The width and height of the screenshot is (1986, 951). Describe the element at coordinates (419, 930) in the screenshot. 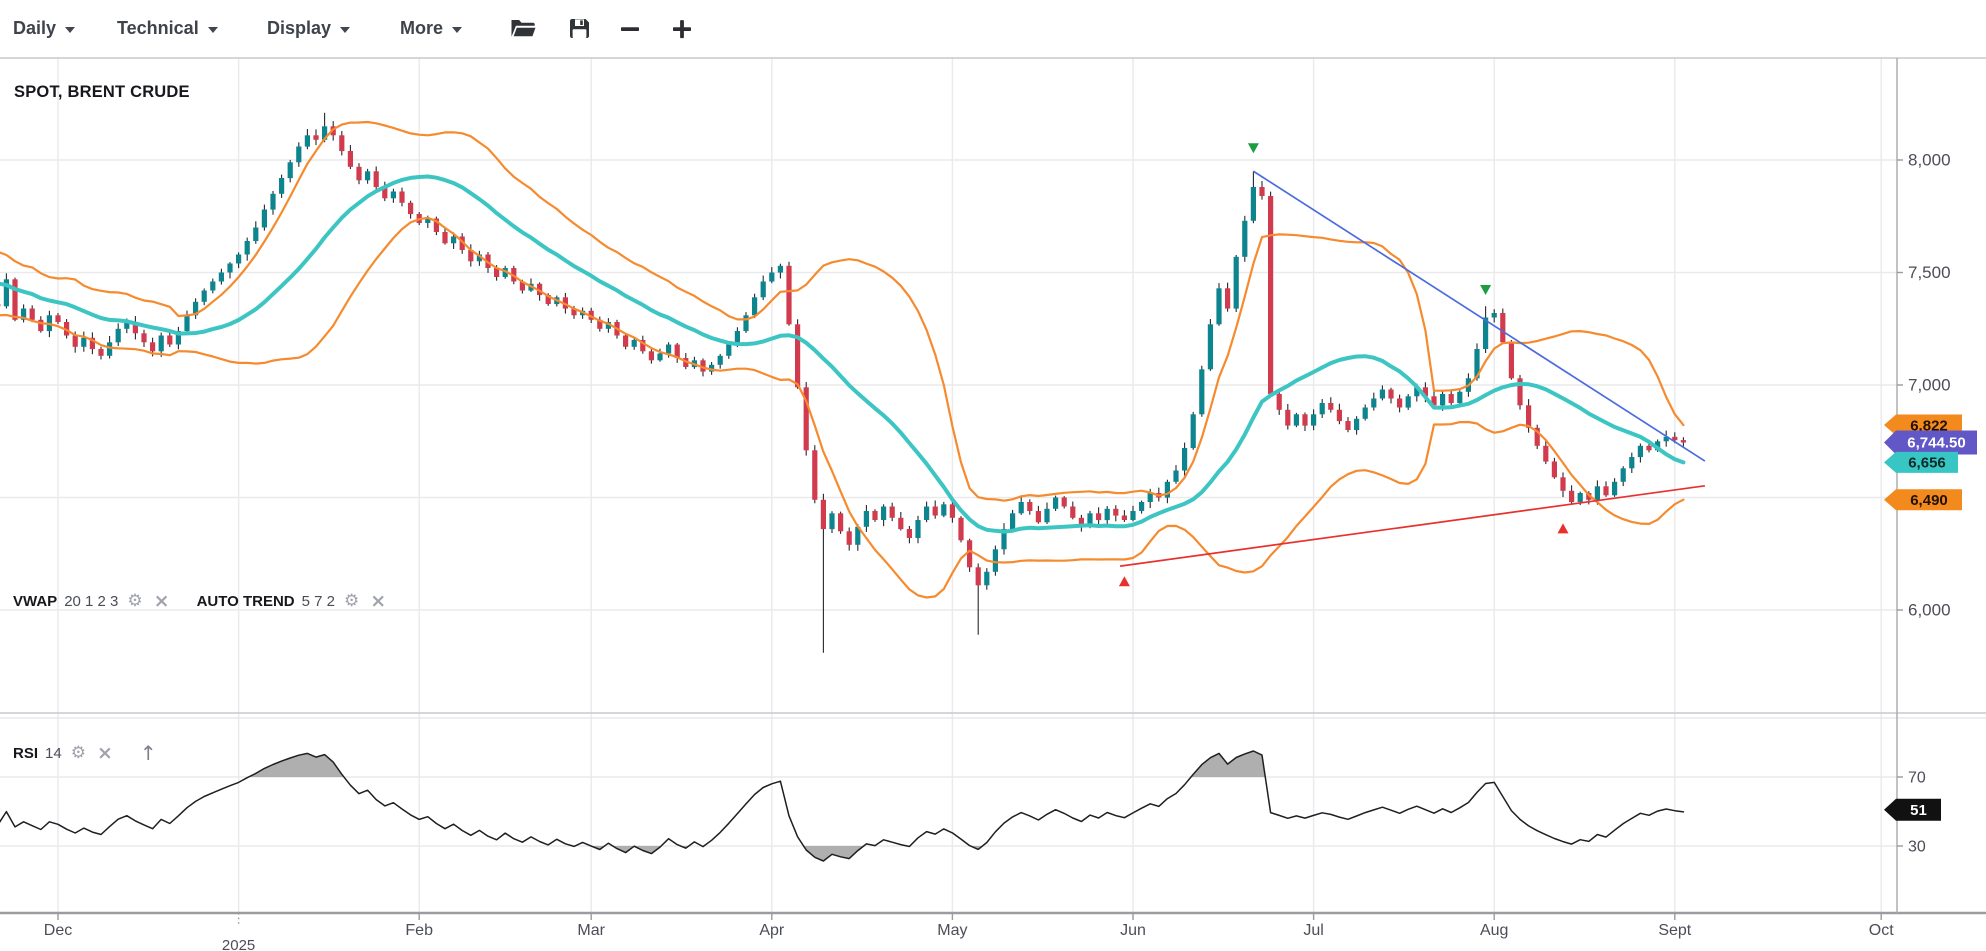

I see `svg-text: Feb` at that location.